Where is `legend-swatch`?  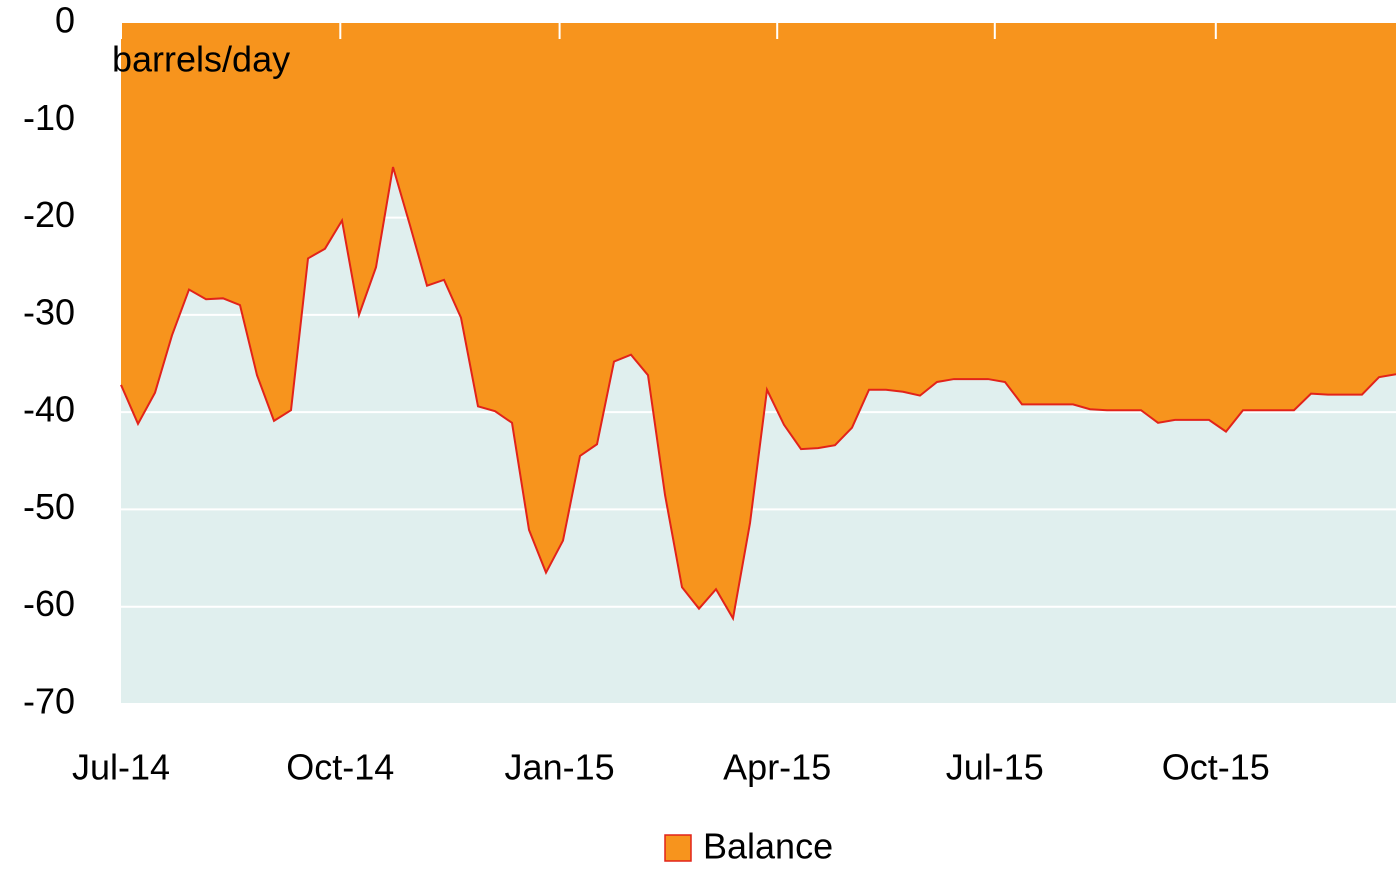 legend-swatch is located at coordinates (678, 848).